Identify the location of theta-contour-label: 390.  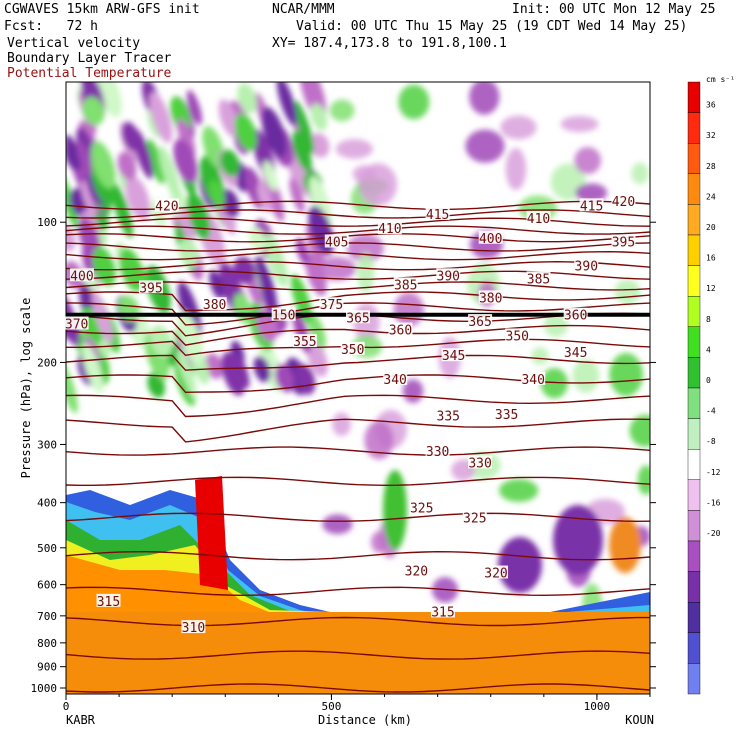
(586, 267).